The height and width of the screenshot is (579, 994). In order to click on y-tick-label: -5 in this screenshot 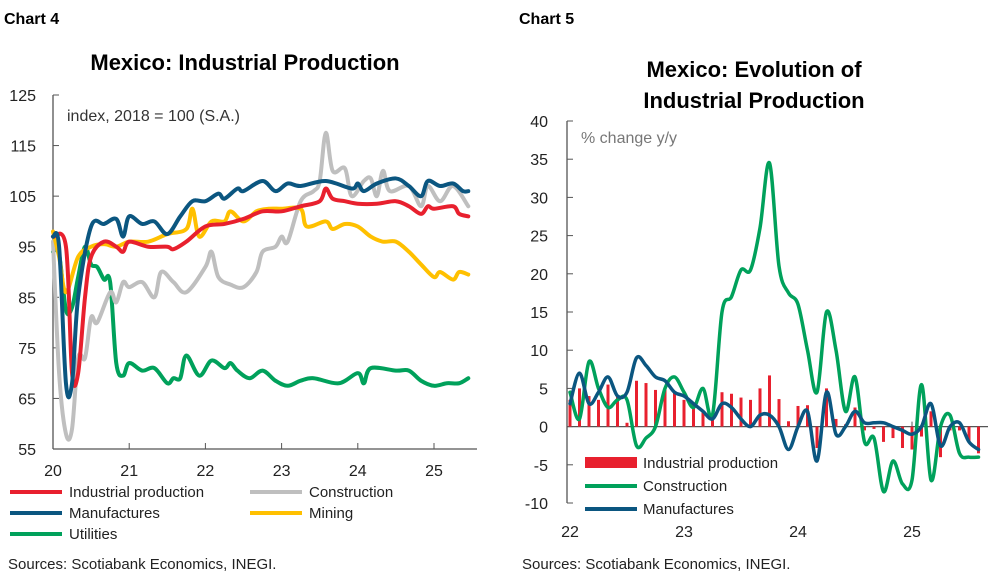, I will do `click(541, 466)`.